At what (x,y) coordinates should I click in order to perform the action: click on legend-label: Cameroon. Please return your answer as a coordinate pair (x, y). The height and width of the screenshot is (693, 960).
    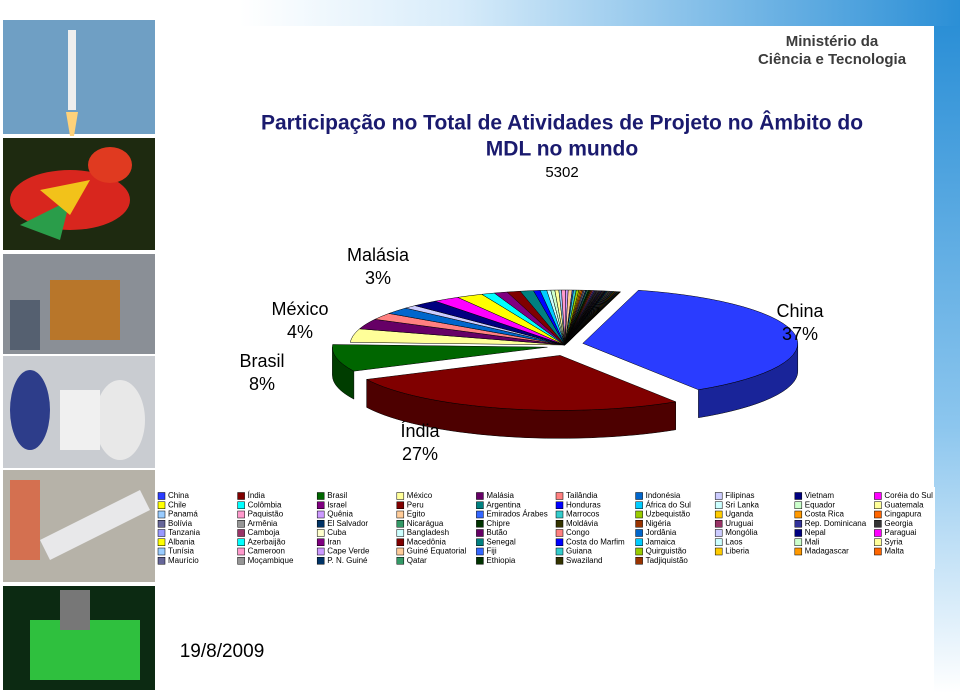
    Looking at the image, I should click on (266, 551).